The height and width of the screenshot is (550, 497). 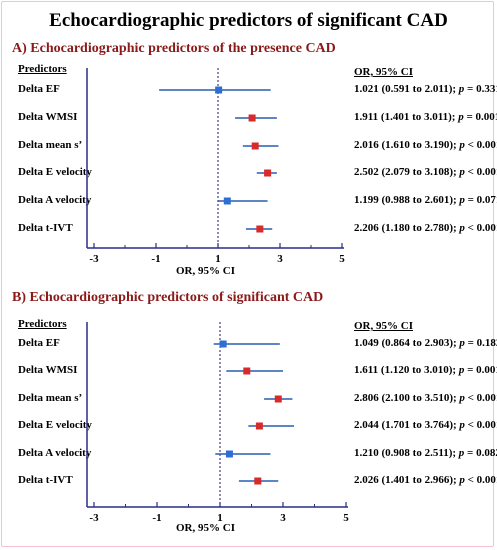 I want to click on panel-b-or-ci-text: 1.049 (0.864 to 2.903); p = 0.182, so click(x=425, y=343).